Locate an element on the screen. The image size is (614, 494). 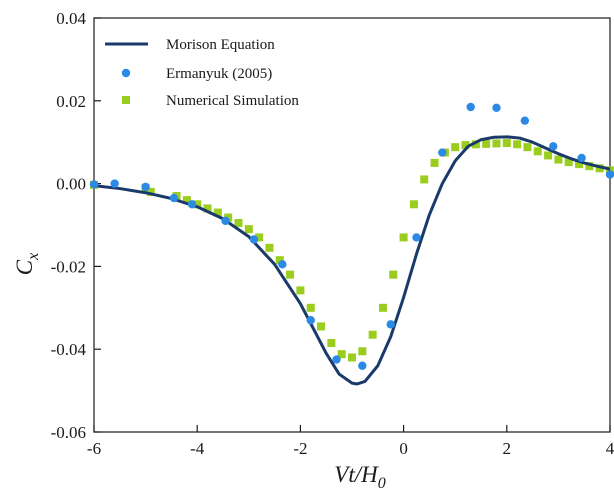
x-tick-label: -6 is located at coordinates (94, 448).